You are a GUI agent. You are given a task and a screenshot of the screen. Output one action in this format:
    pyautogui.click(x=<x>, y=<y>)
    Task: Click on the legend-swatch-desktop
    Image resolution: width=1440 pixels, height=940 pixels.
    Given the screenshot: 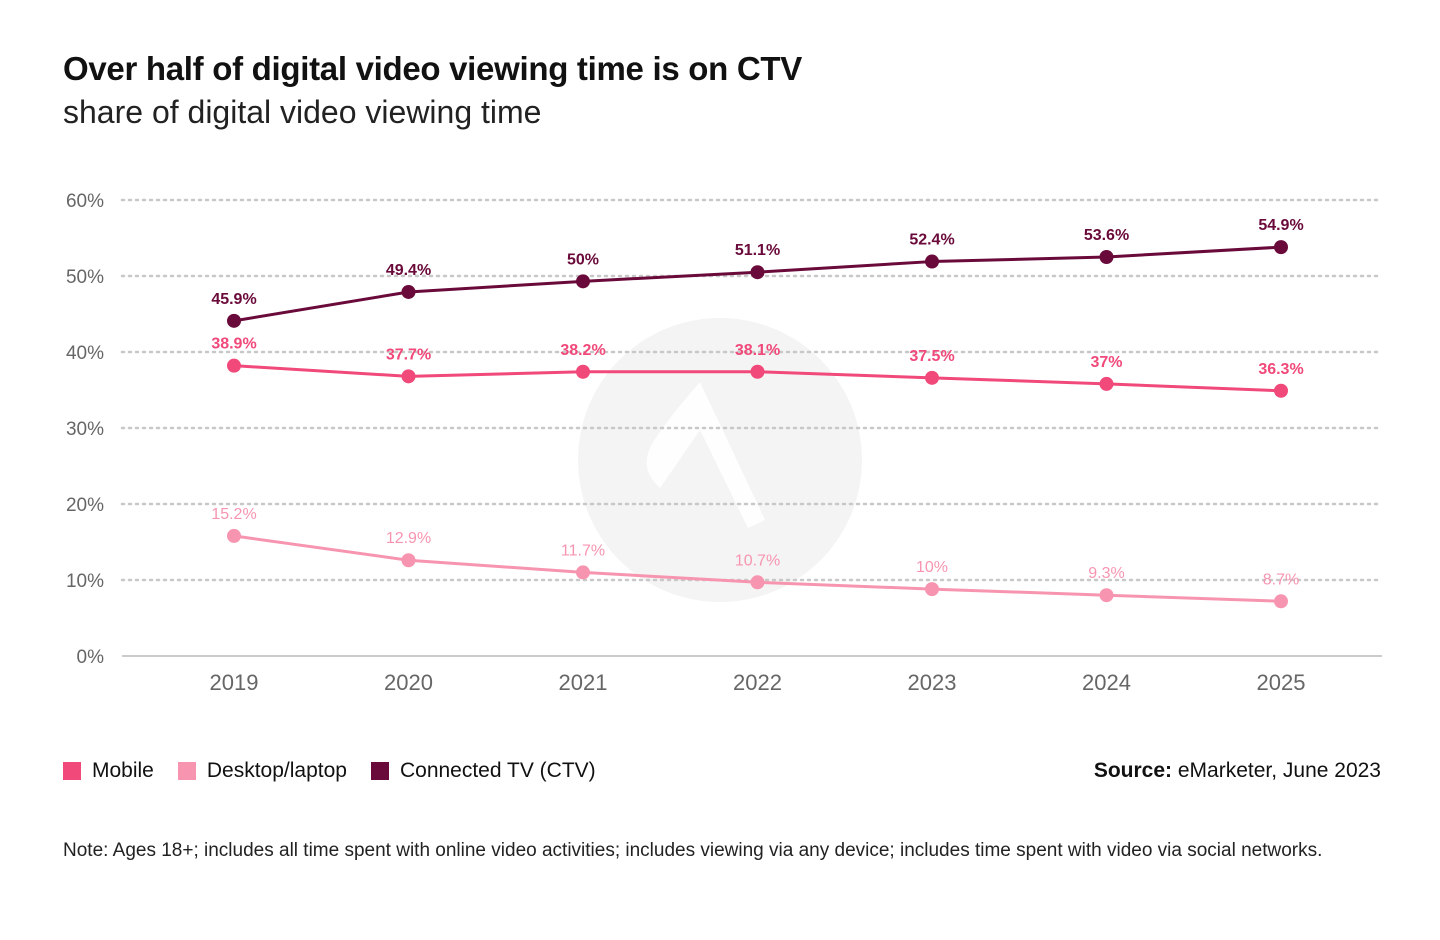 What is the action you would take?
    pyautogui.click(x=186, y=771)
    